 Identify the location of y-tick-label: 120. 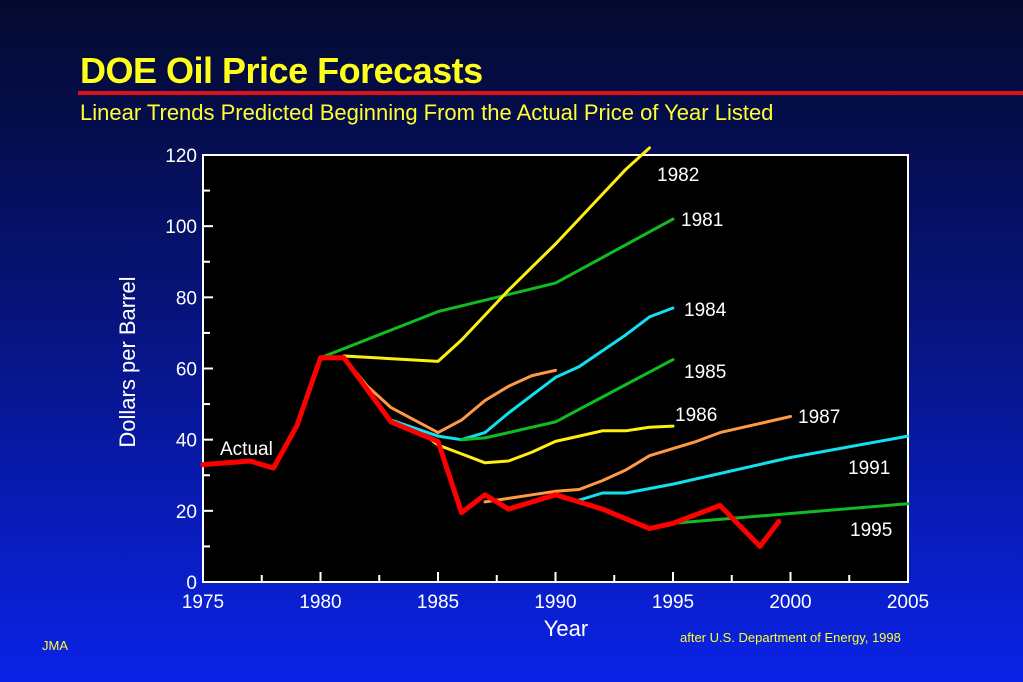
(181, 156).